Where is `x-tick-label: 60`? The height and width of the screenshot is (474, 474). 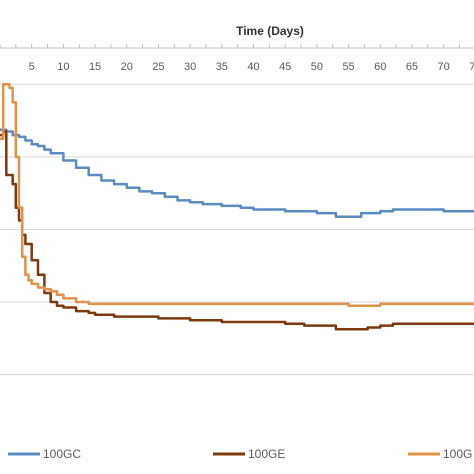 x-tick-label: 60 is located at coordinates (380, 67).